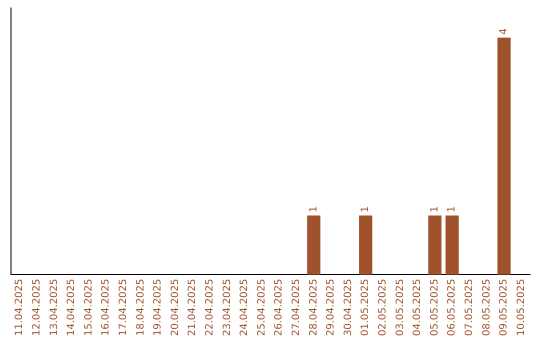 This screenshot has width=540, height=340. I want to click on x-tick-label: 10.05.2025, so click(521, 307).